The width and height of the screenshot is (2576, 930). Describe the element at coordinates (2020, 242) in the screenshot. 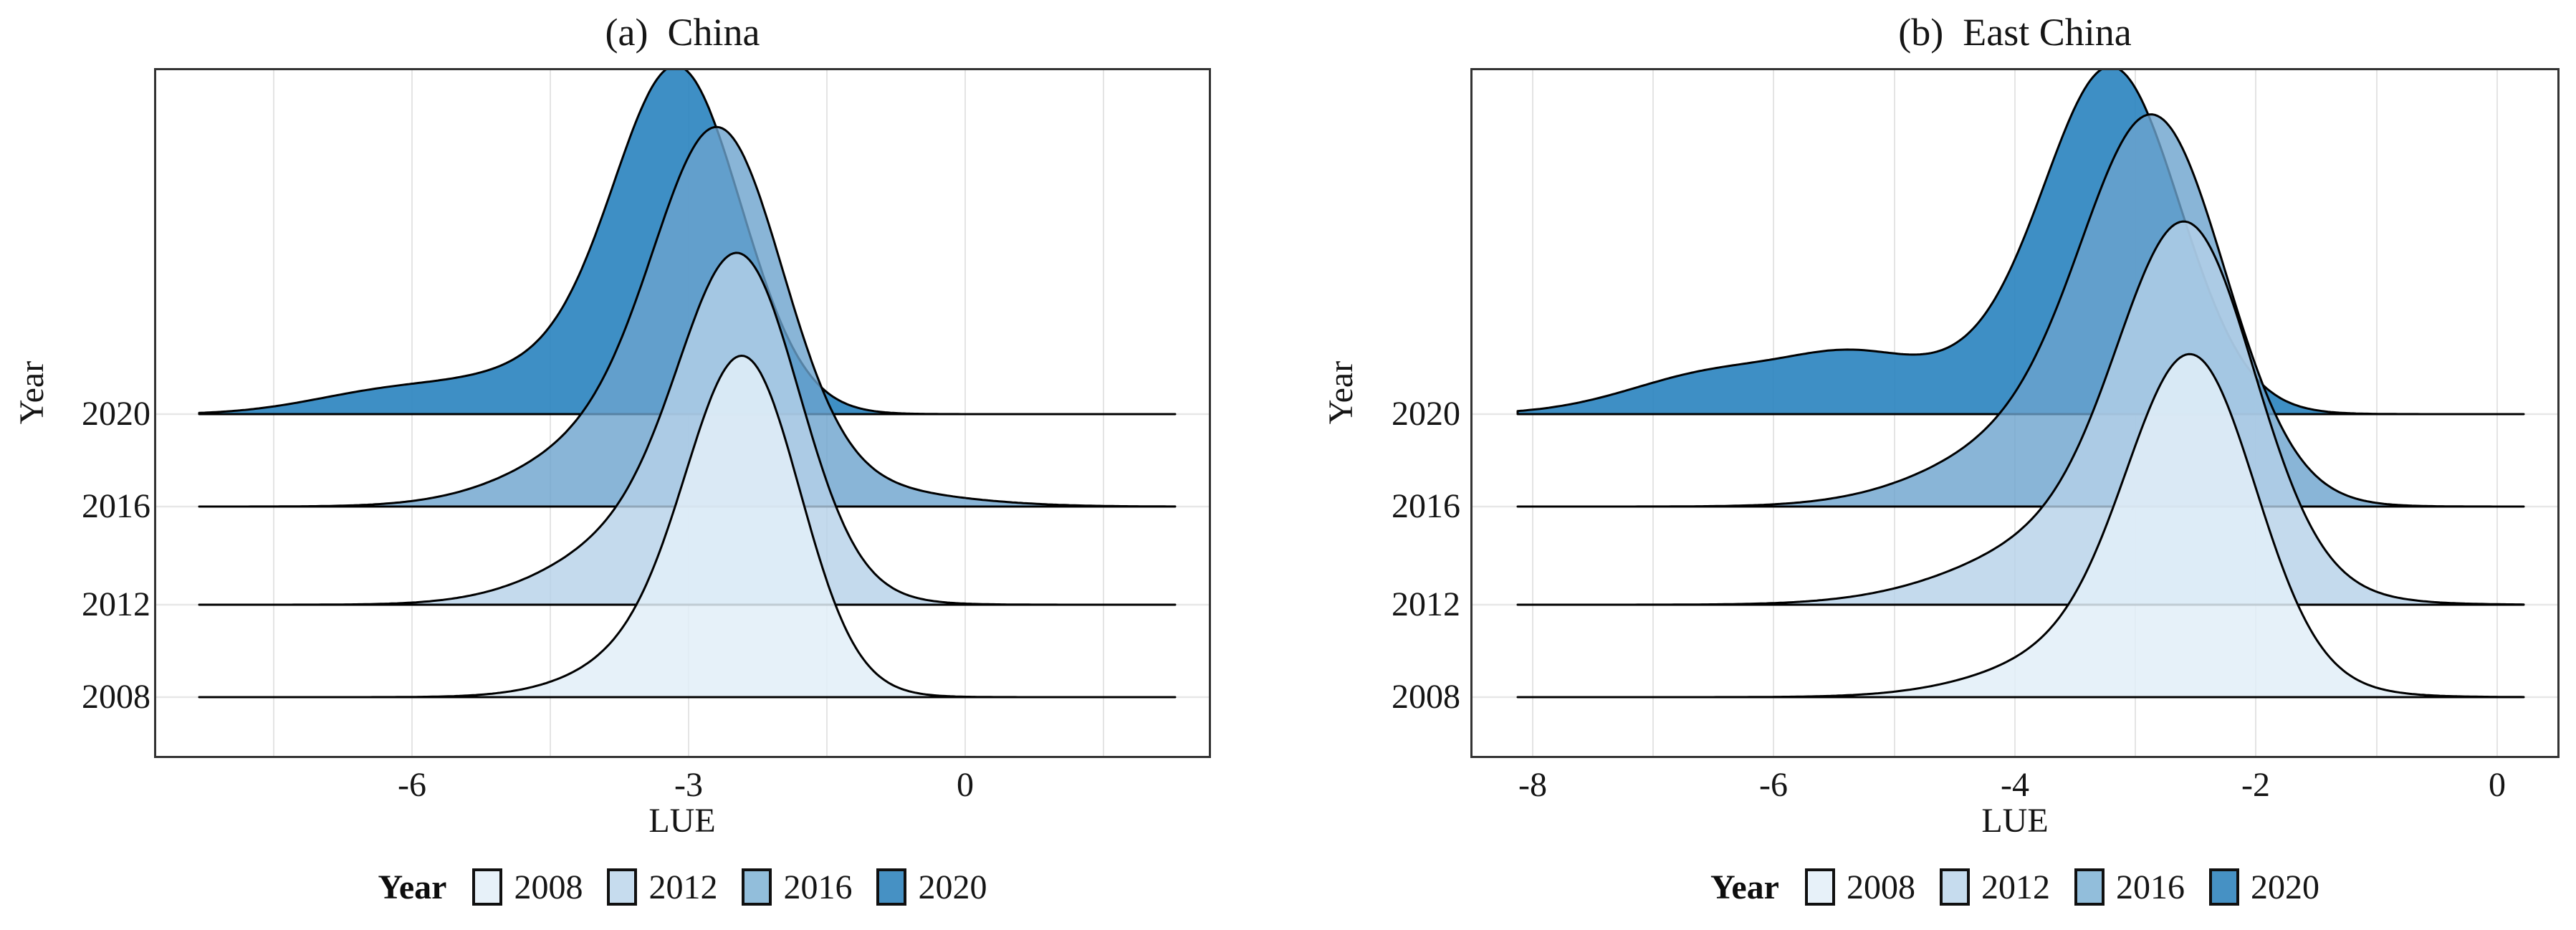

I see `ridge-2020` at that location.